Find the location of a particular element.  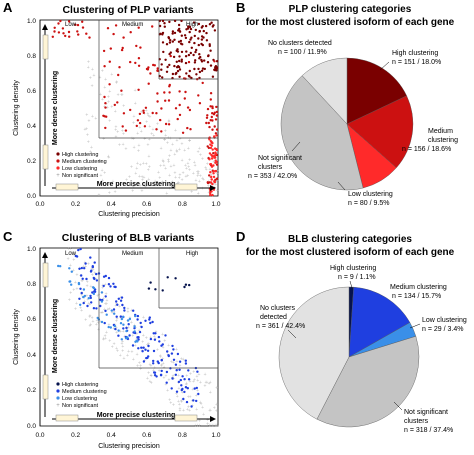

panel-b-leader-high is located at coordinates (384, 66).